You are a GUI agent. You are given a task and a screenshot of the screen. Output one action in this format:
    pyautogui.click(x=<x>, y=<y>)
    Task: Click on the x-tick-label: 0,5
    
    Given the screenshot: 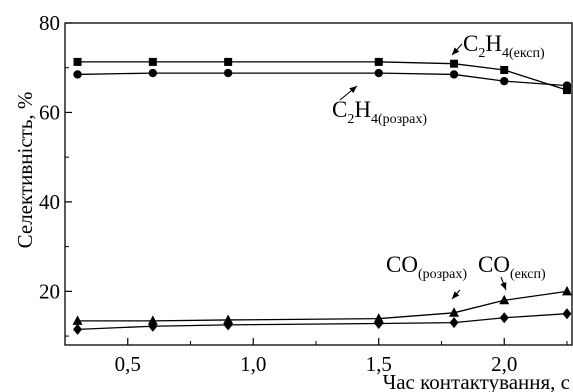 What is the action you would take?
    pyautogui.click(x=128, y=364)
    